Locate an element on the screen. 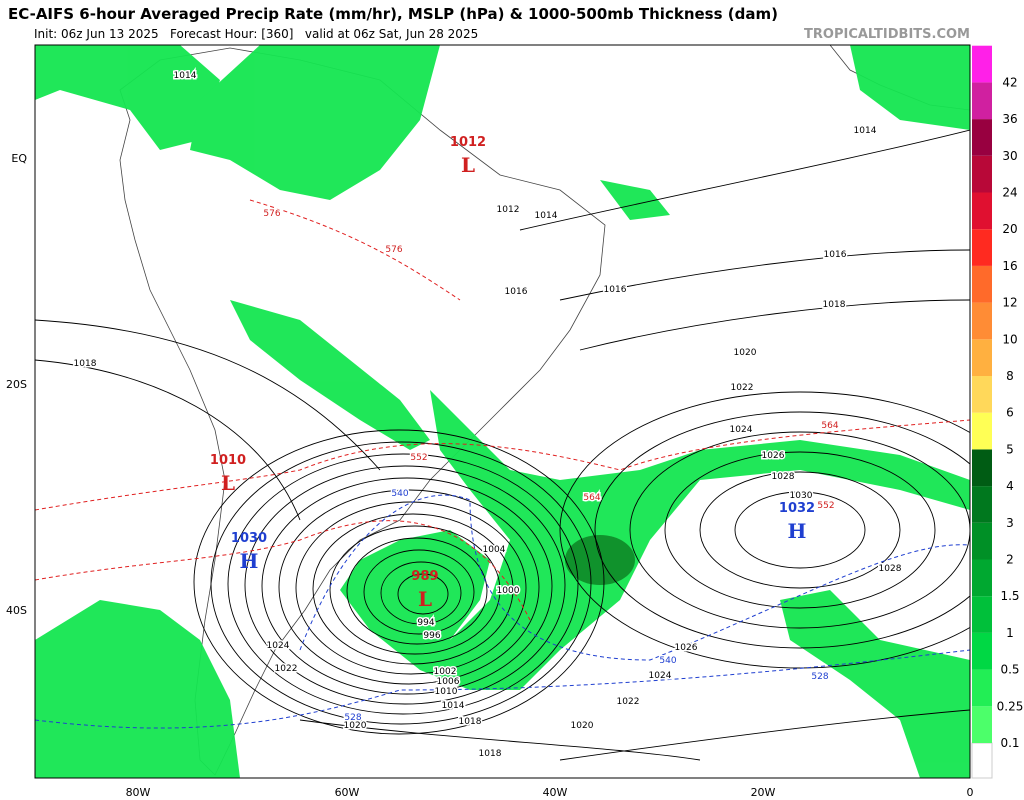  colorbar-label: 4 is located at coordinates (1010, 486).